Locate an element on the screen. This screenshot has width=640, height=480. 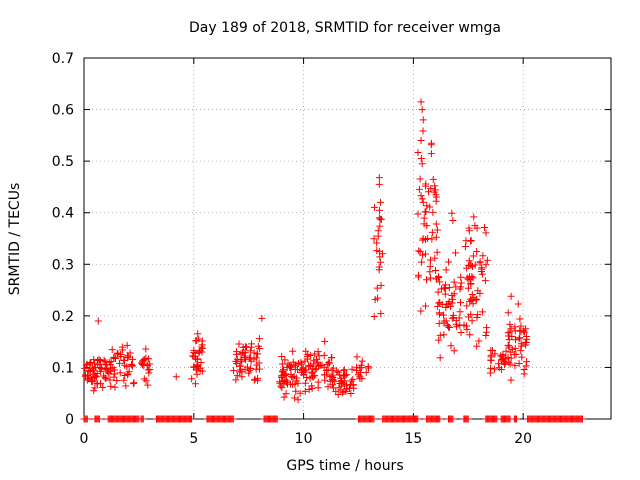
y-axis-label: SRMTID / TECUs is located at coordinates (15, 239).